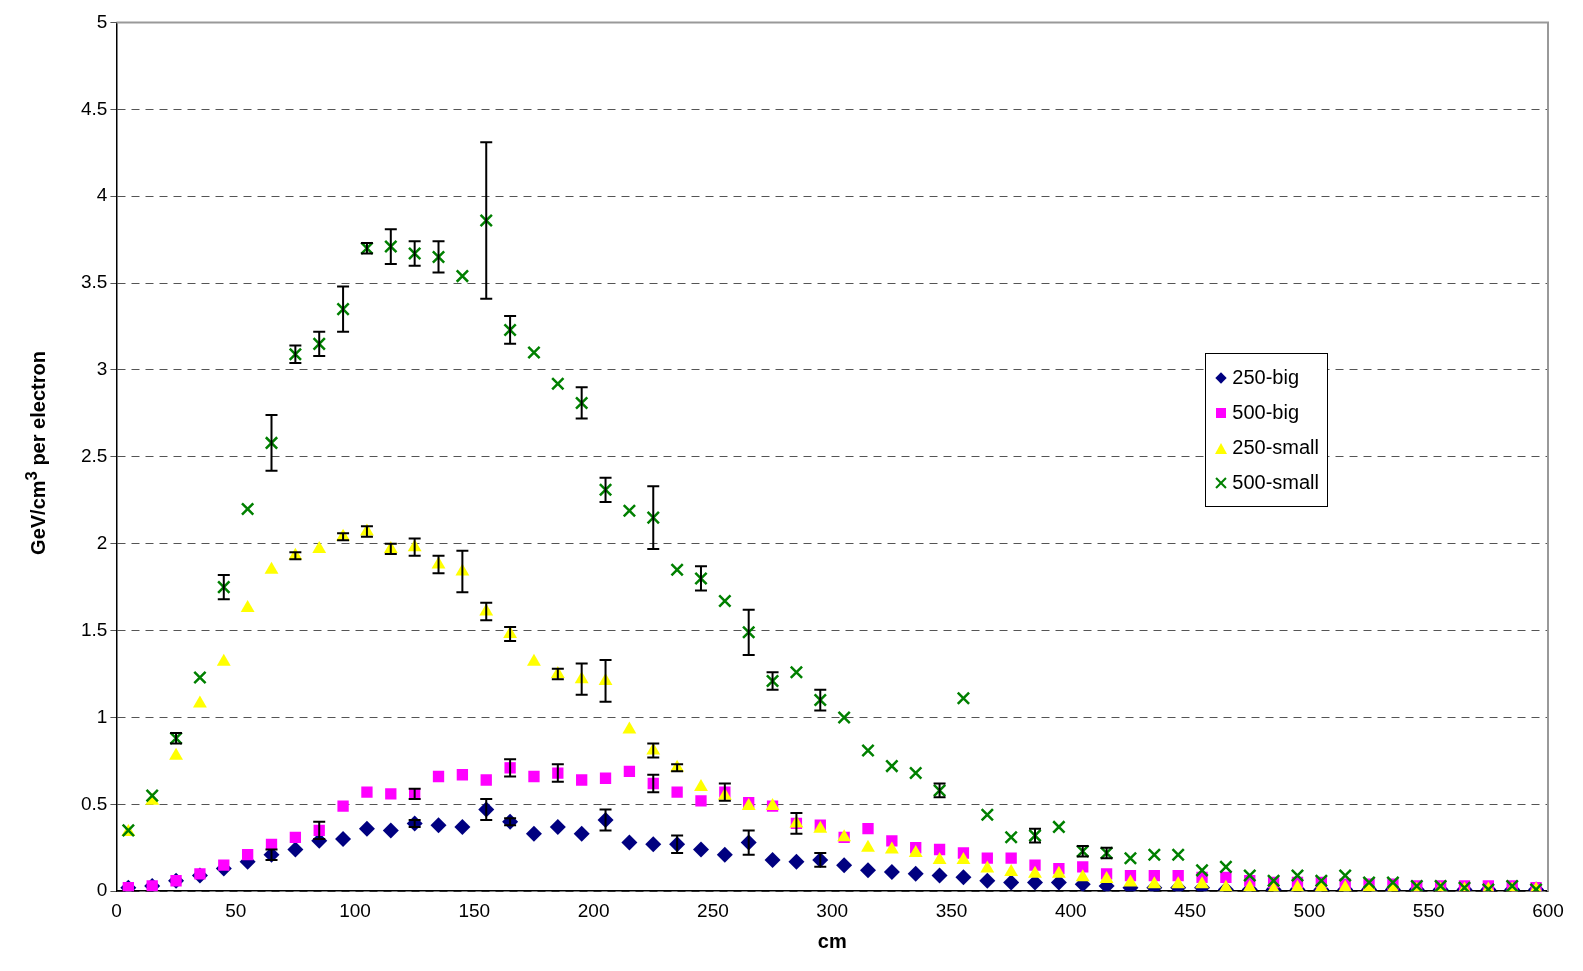  What do you see at coordinates (116, 910) in the screenshot?
I see `x-tick-label: 0` at bounding box center [116, 910].